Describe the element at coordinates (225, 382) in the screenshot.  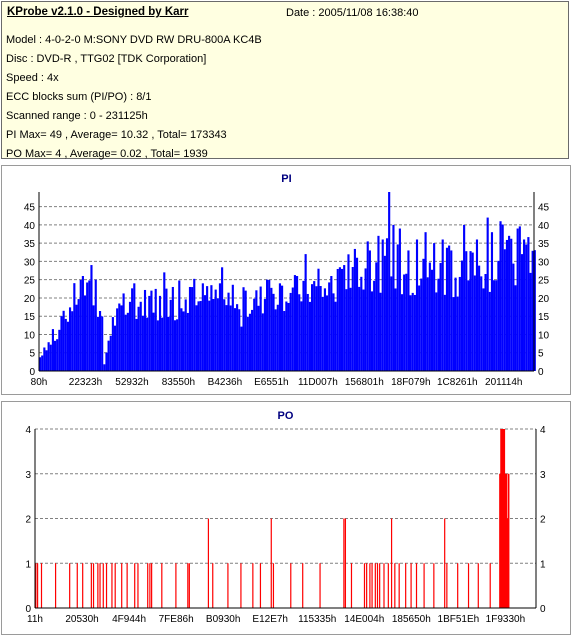
I see `pi-xtick: B4236h` at that location.